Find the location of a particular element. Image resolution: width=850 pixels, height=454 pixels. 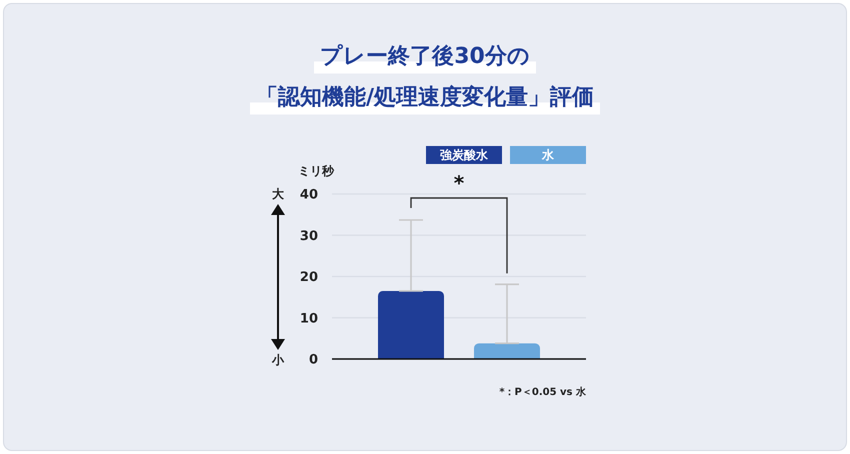

text: 小 is located at coordinates (278, 360).